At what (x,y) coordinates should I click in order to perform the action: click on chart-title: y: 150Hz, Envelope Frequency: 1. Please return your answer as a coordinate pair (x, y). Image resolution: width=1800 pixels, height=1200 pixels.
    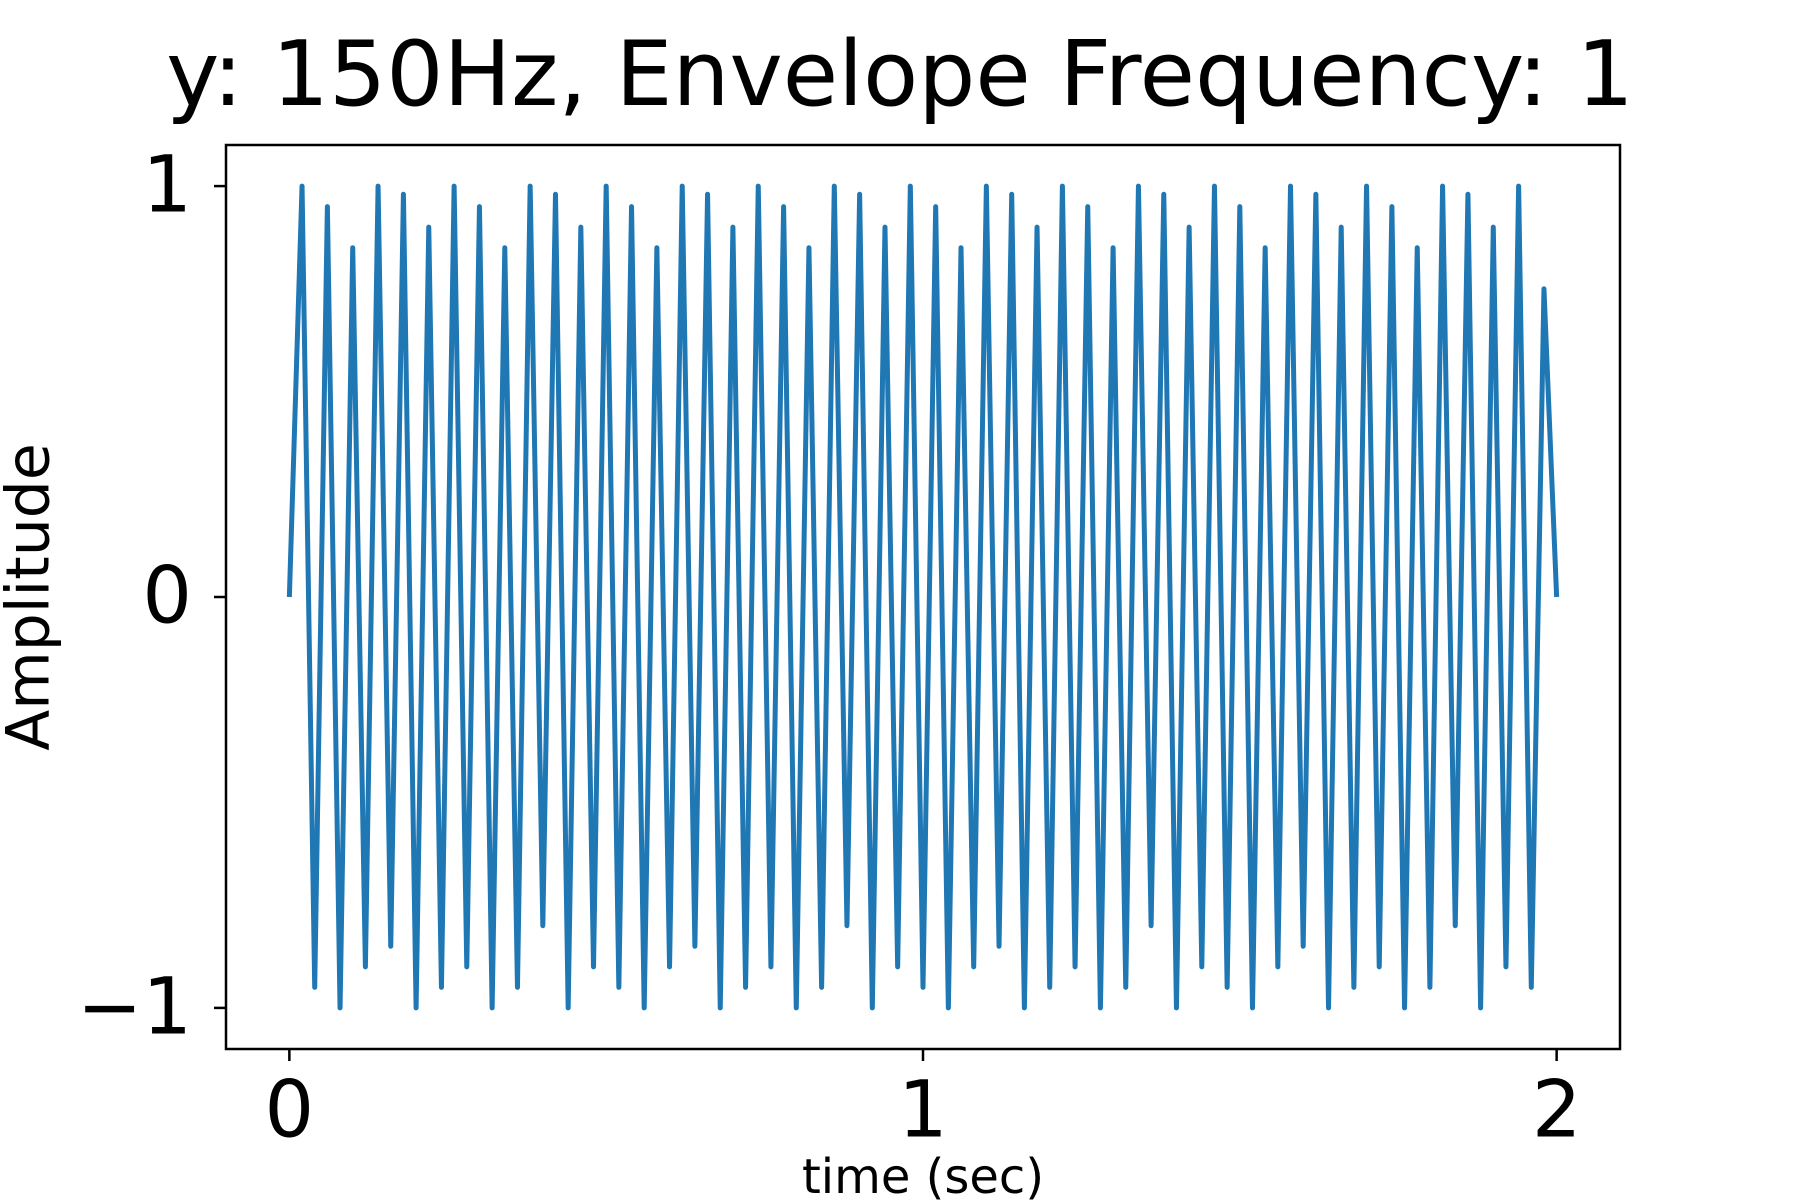
    Looking at the image, I should click on (900, 74).